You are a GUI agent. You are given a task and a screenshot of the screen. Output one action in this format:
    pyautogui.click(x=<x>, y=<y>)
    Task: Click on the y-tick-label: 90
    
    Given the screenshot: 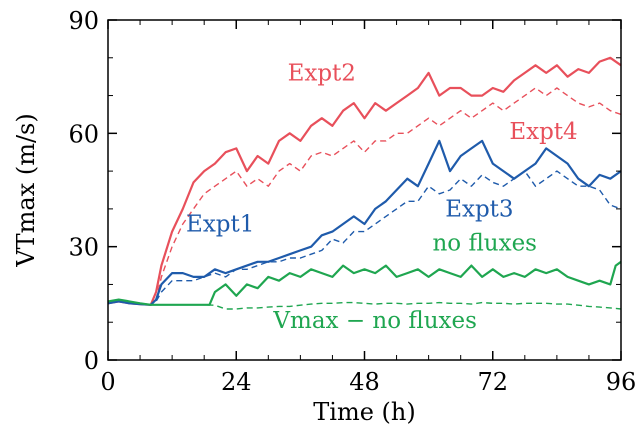 What is the action you would take?
    pyautogui.click(x=83, y=21)
    